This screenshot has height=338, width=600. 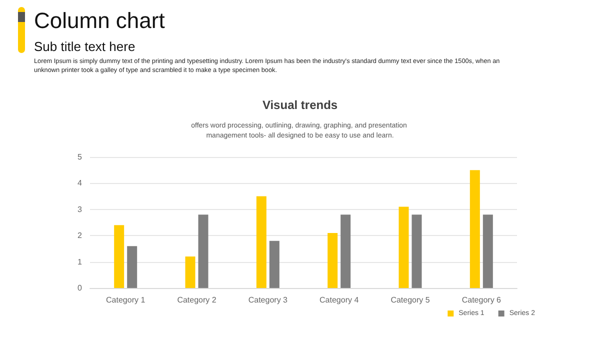 What do you see at coordinates (340, 300) in the screenshot?
I see `x-tick-label: Category 4` at bounding box center [340, 300].